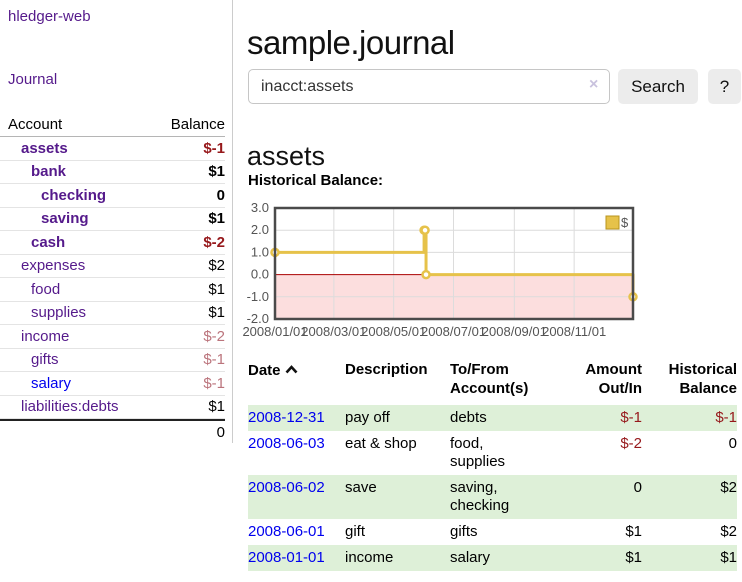 This screenshot has height=582, width=742. Describe the element at coordinates (112, 243) in the screenshot. I see `account-row: cash $-2` at that location.